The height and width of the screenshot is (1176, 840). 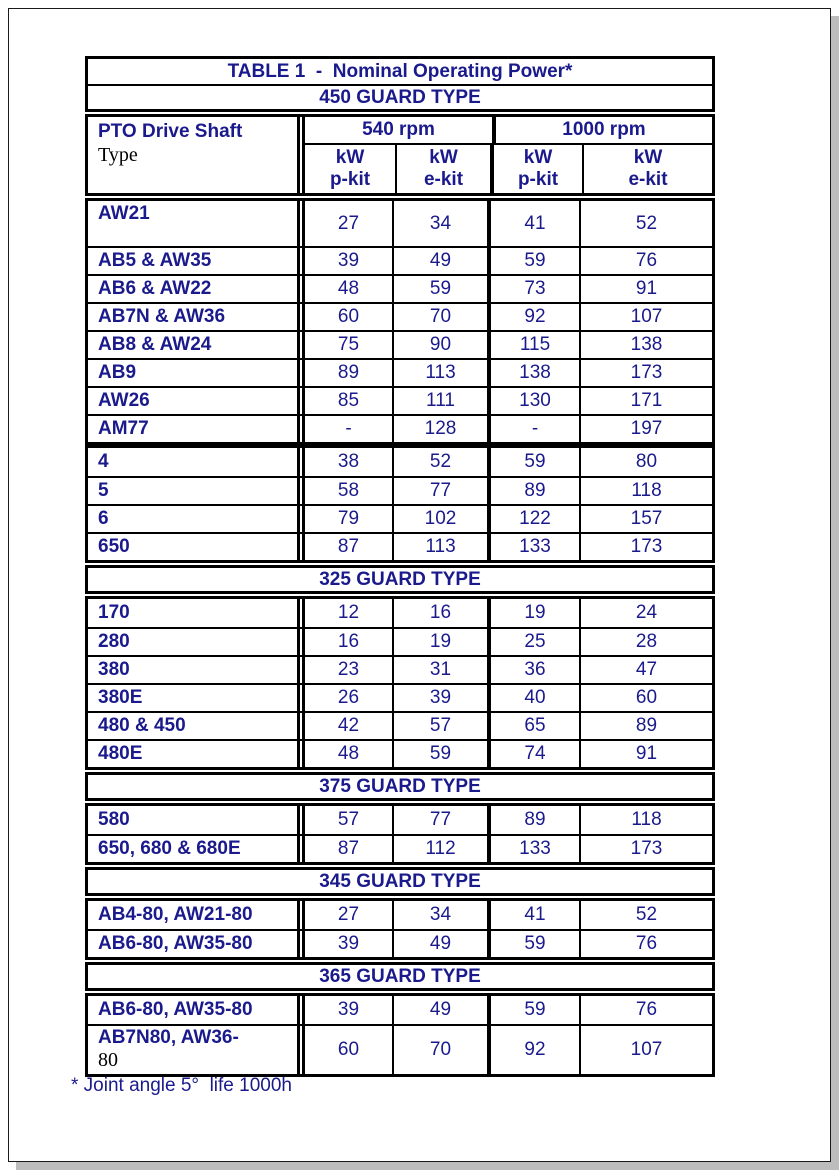 What do you see at coordinates (114, 819) in the screenshot?
I see `shaft-type-label: 580` at bounding box center [114, 819].